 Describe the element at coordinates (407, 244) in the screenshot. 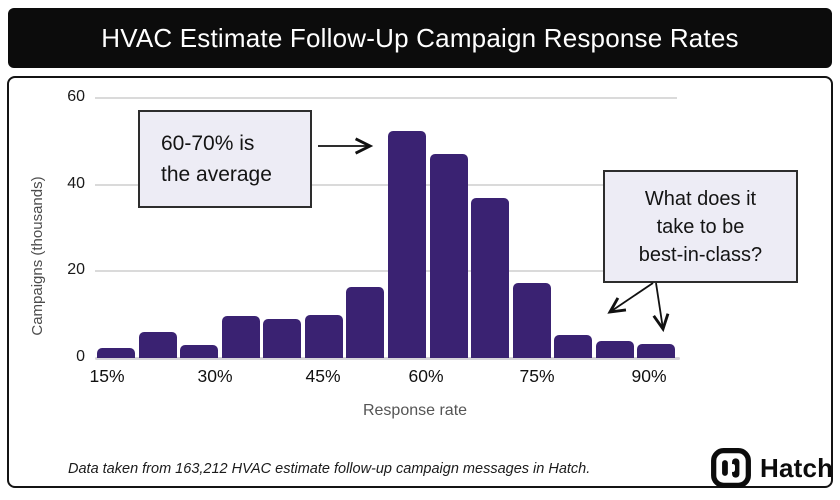

I see `bar-bin-57pct` at that location.